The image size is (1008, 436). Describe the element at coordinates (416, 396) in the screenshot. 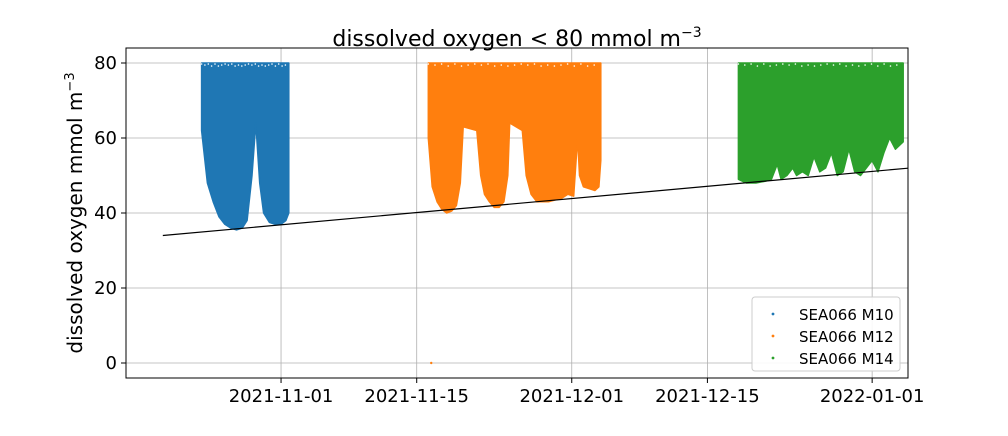

I see `x-tick-label: 2021-11-15` at that location.